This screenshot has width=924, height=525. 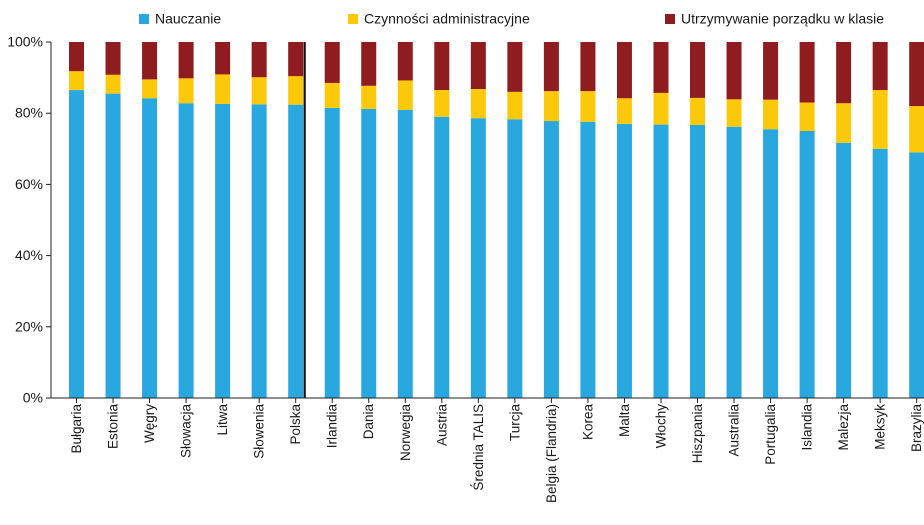 I want to click on x-tick-label: Turcja, so click(x=514, y=422).